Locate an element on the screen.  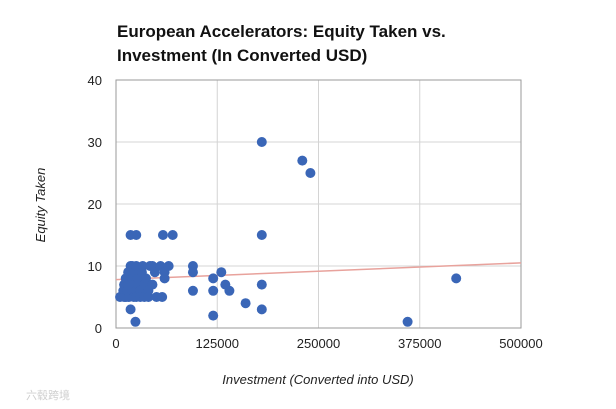
y-tick-label: 30 is located at coordinates (95, 142).